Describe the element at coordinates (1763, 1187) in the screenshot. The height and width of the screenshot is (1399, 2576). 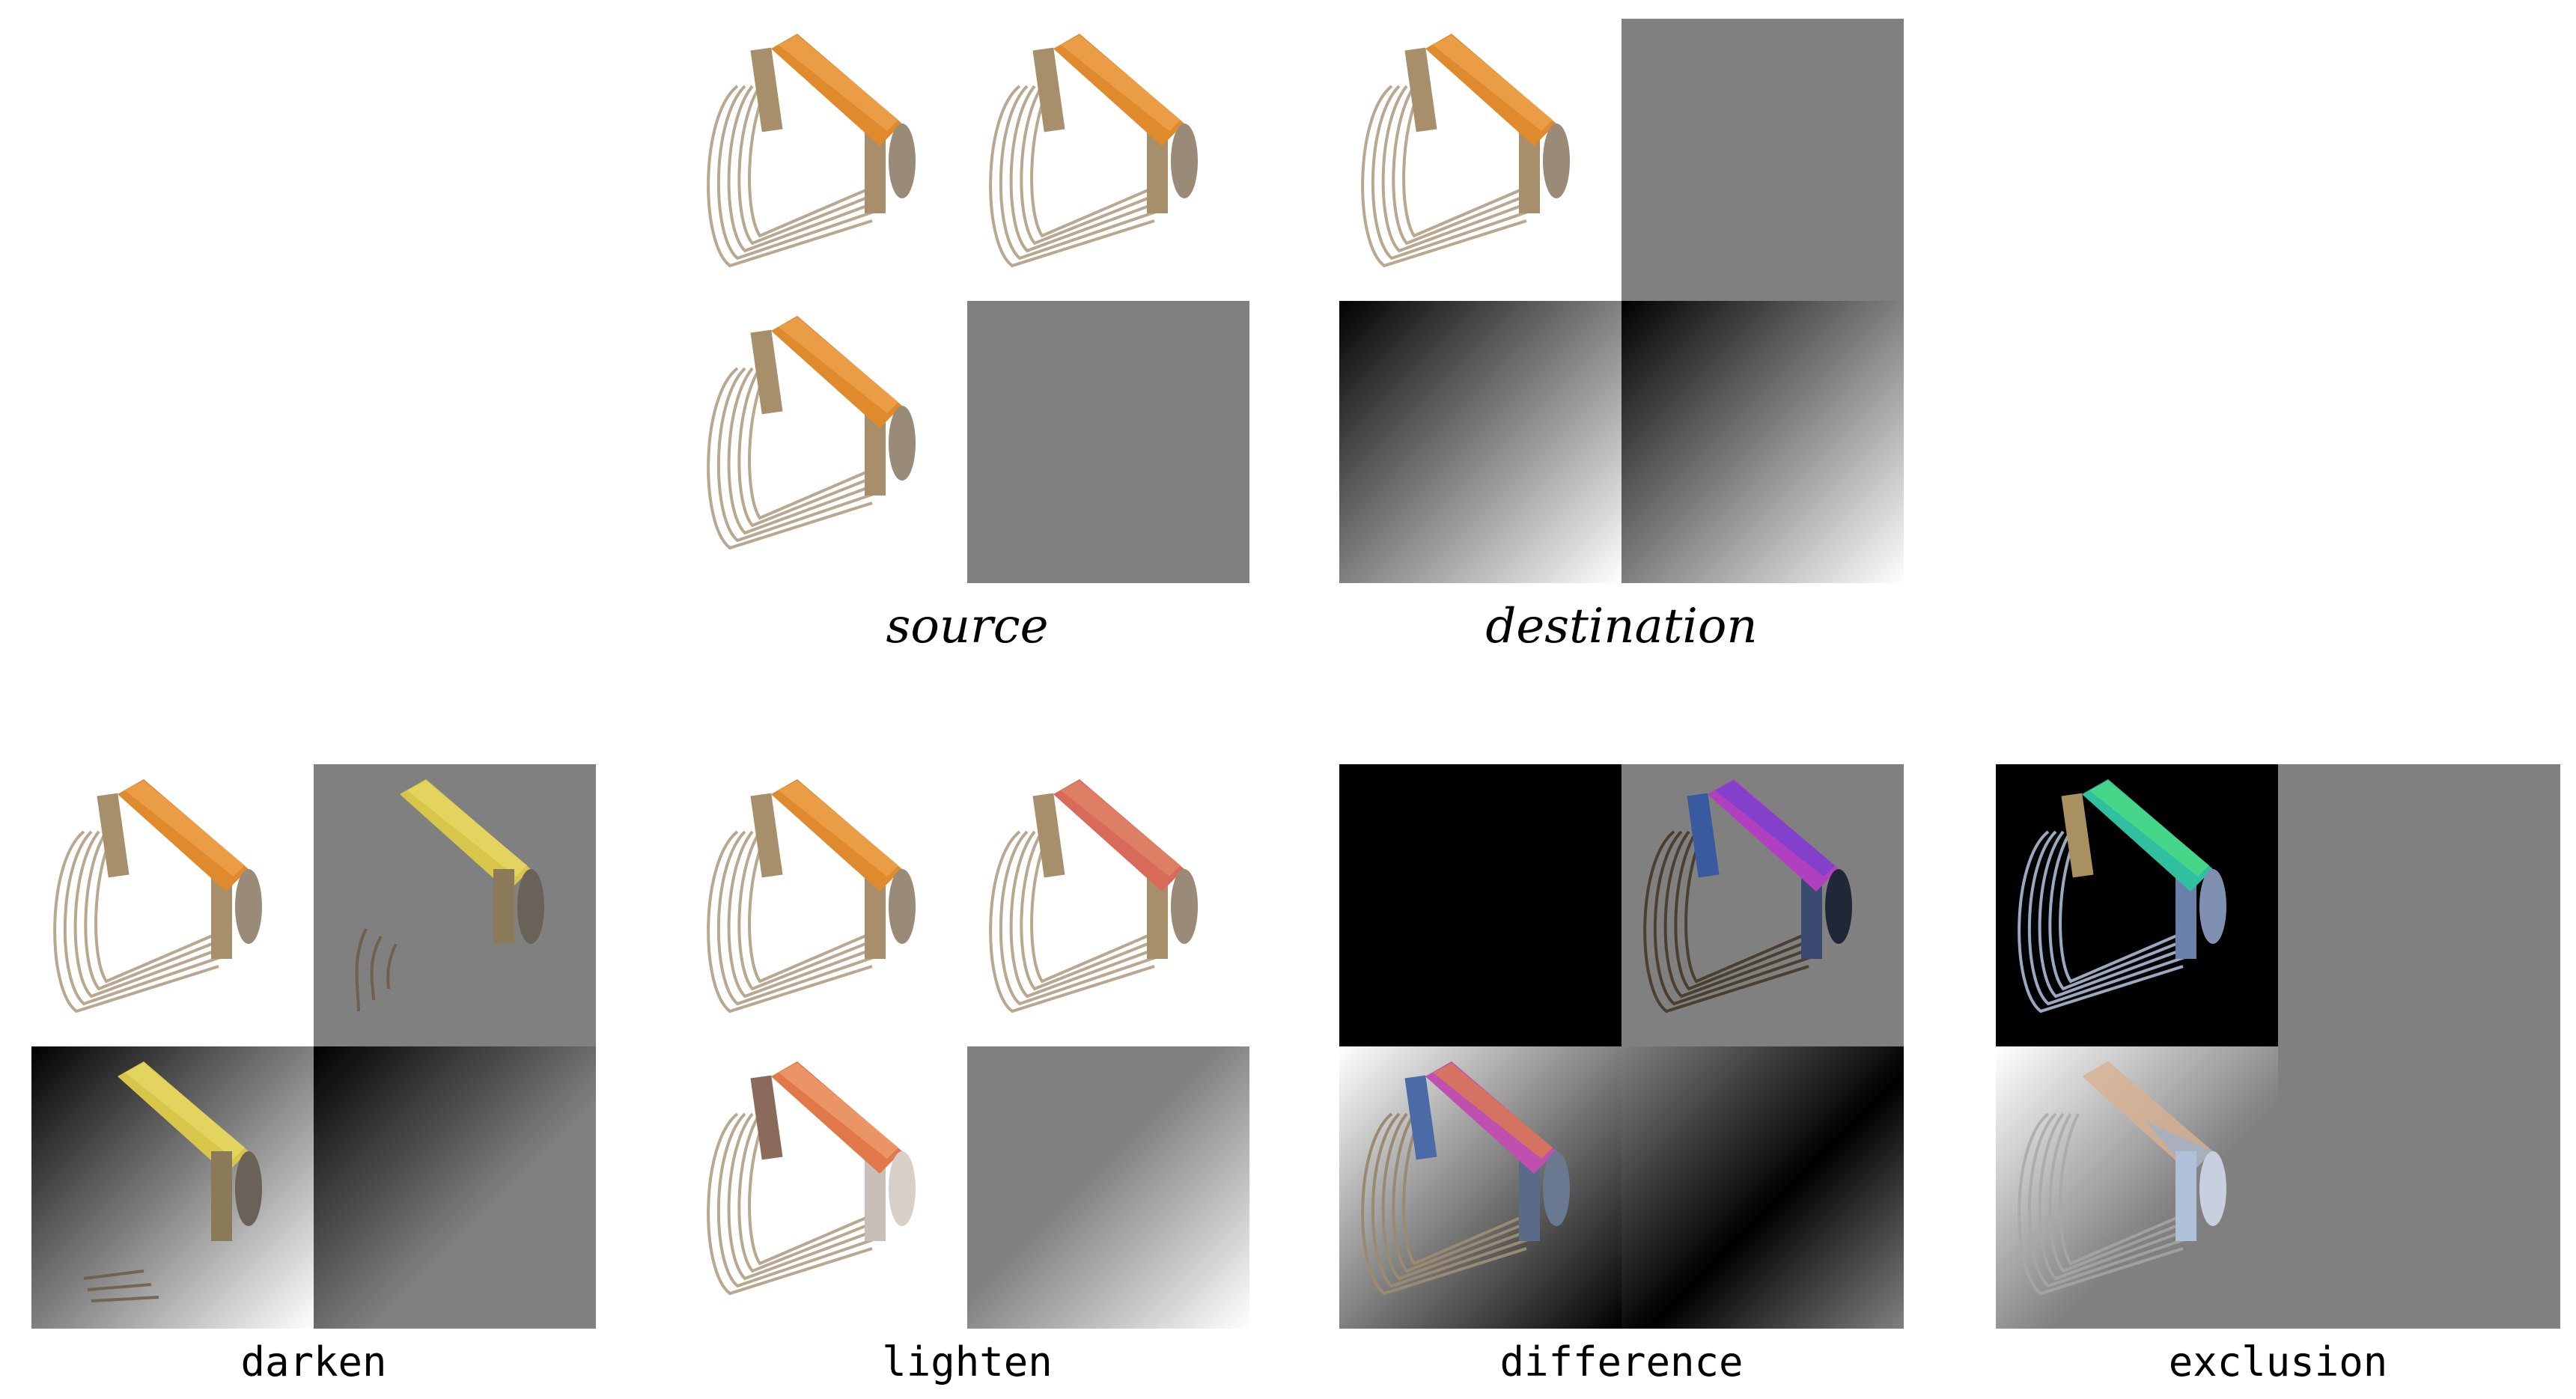
I see `difference-cell-br` at that location.